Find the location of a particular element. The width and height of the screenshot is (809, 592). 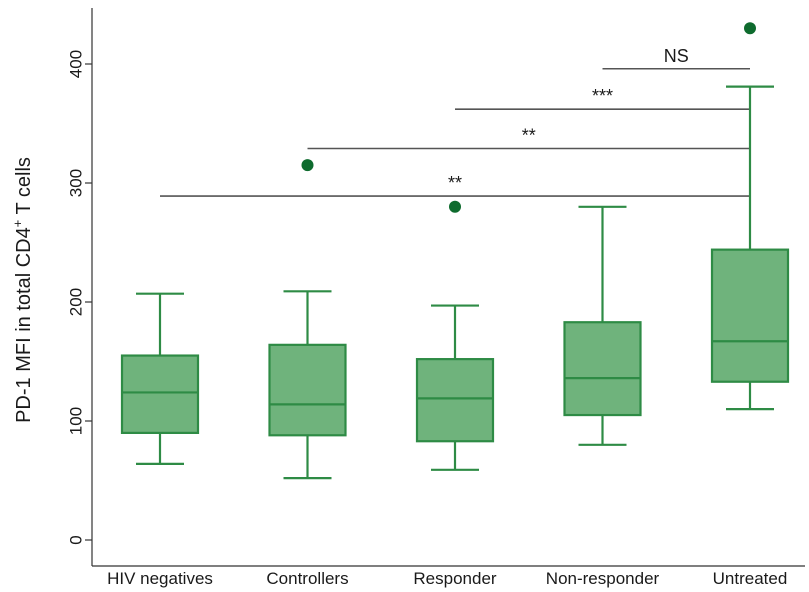

box-controllers is located at coordinates (307, 319).